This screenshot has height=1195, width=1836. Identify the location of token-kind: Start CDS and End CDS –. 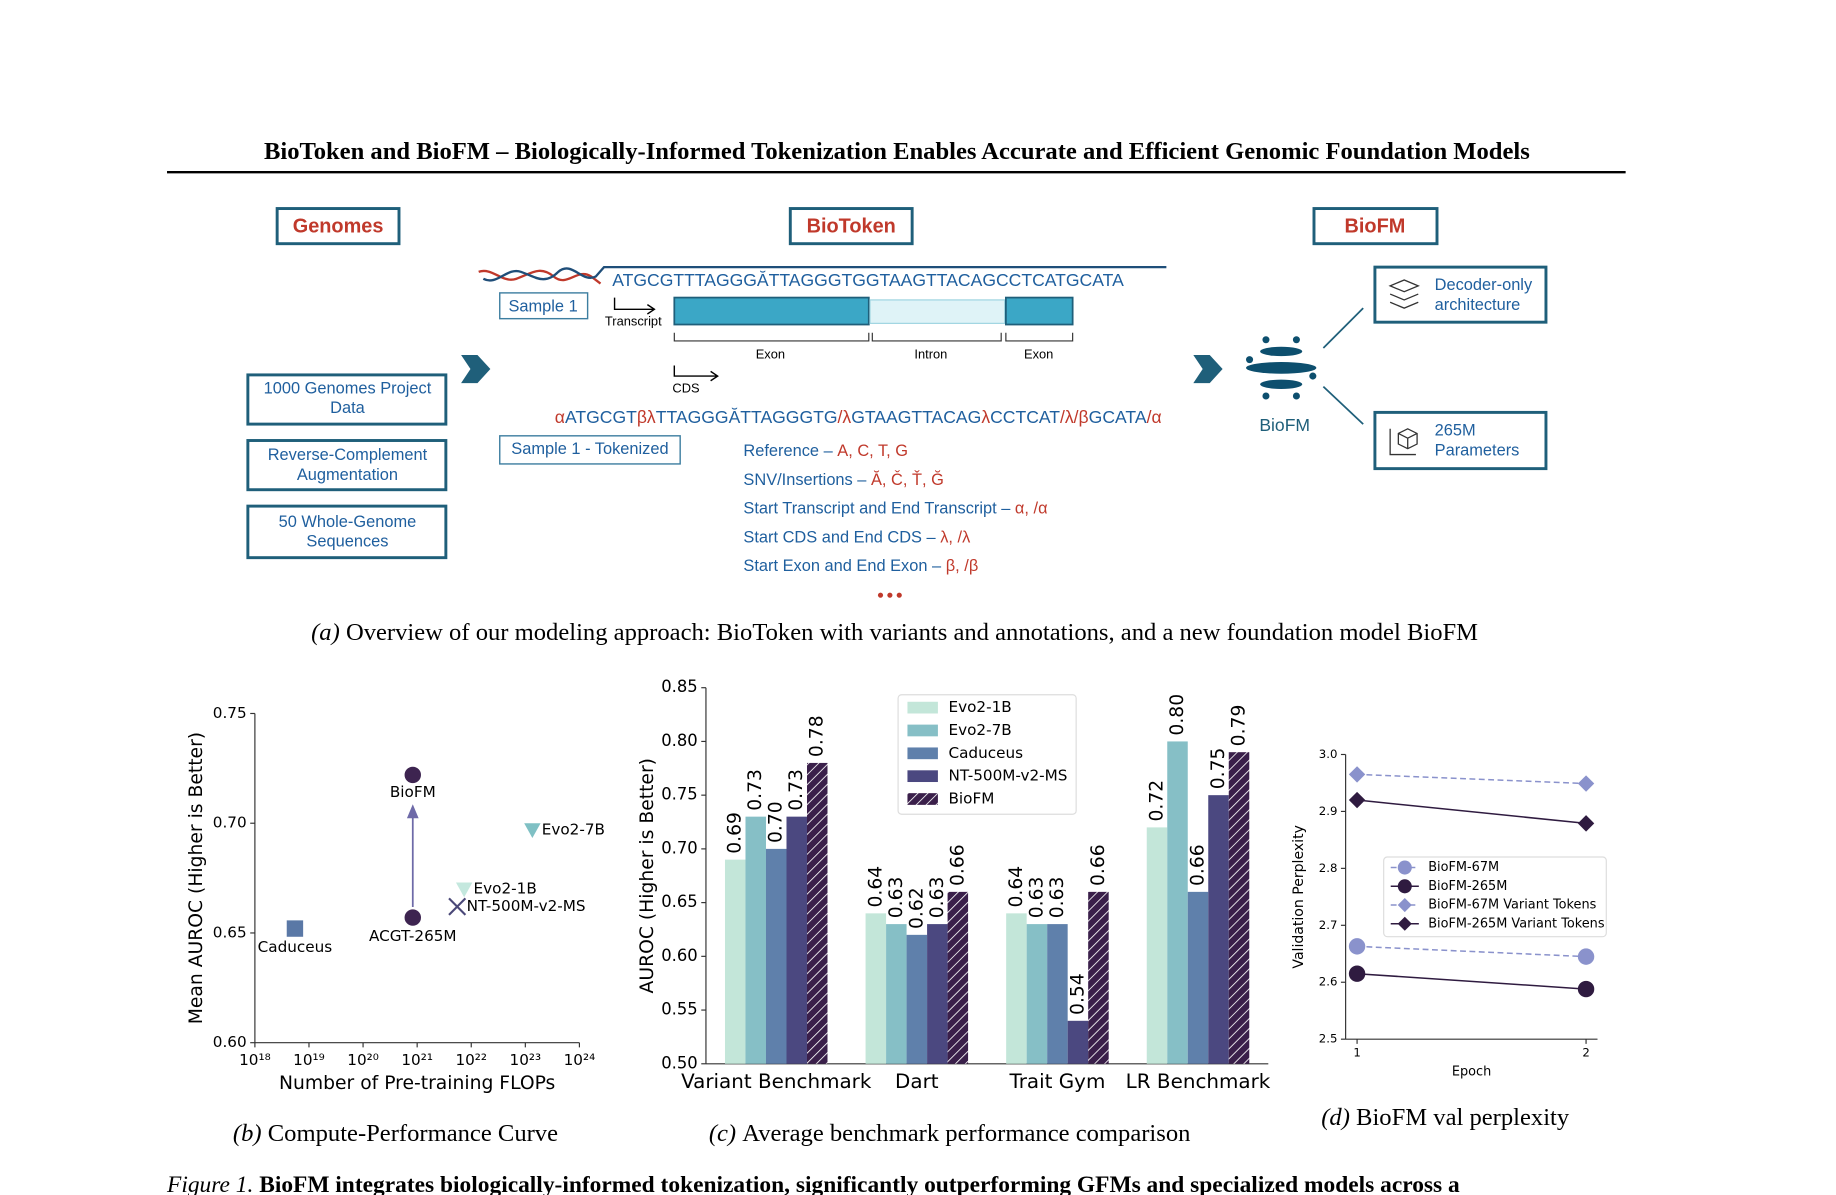
(839, 538).